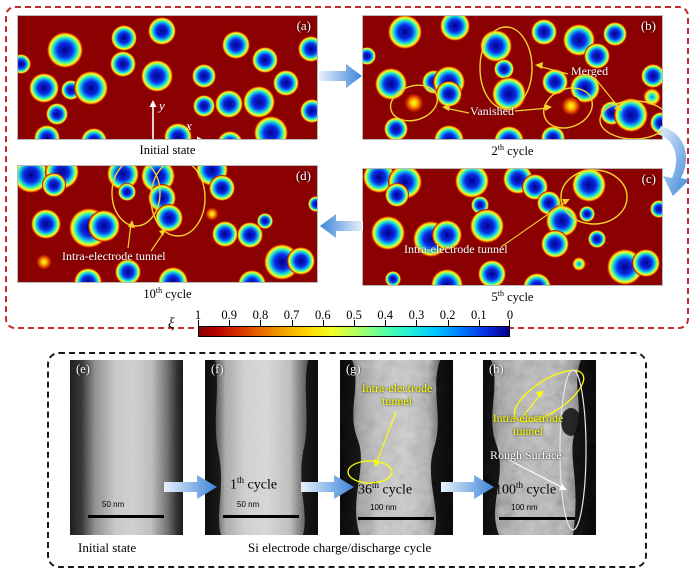  I want to click on panel-h-rough-surface-annotation: Rough Surface, so click(526, 455).